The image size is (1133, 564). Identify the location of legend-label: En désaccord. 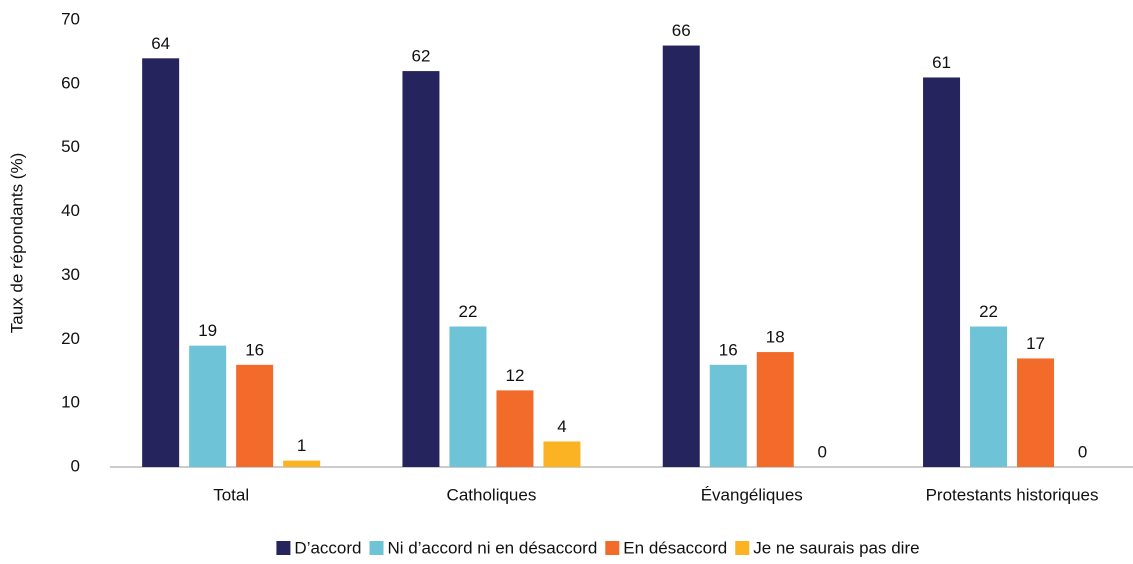
(675, 547).